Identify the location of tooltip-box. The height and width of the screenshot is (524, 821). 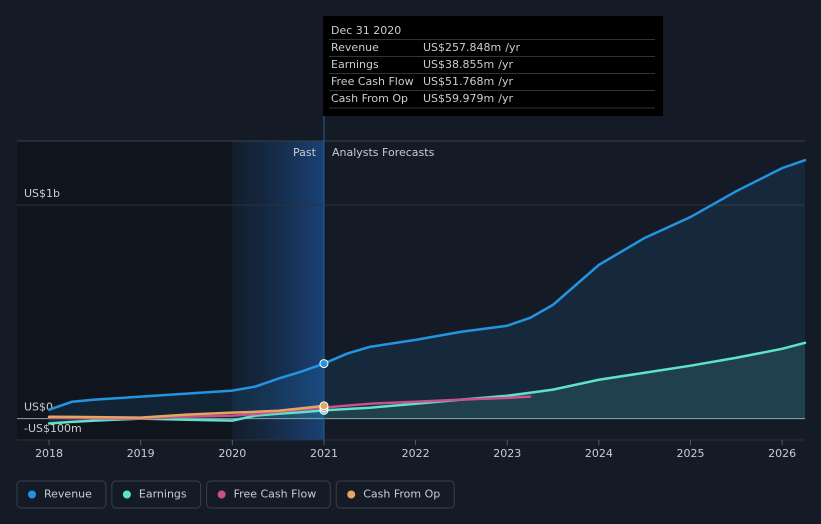
(493, 66).